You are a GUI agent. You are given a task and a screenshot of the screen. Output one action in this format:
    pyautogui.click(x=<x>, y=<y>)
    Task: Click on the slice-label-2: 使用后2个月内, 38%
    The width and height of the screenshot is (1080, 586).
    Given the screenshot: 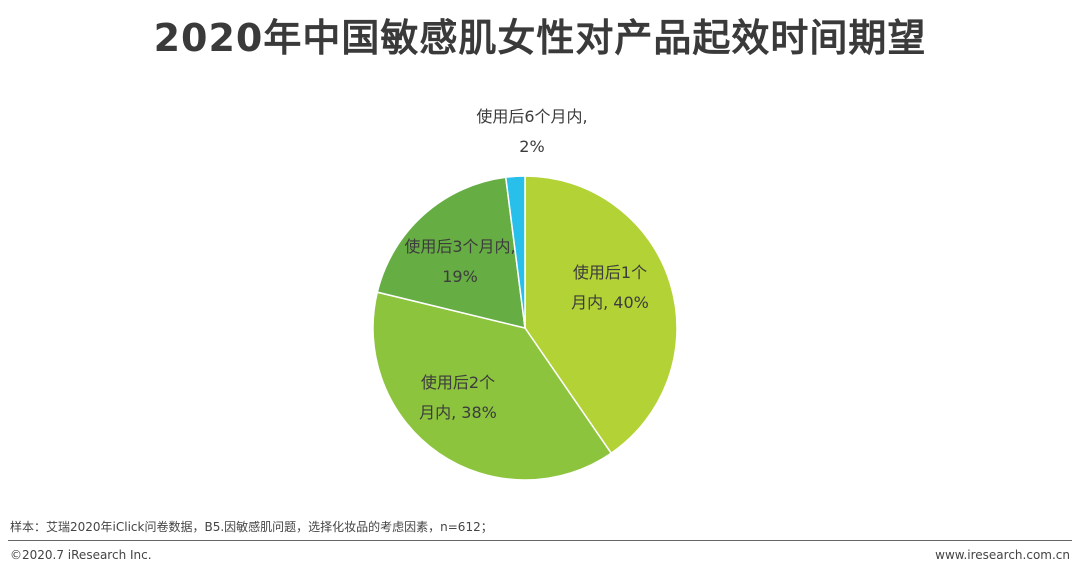 What is the action you would take?
    pyautogui.click(x=458, y=397)
    